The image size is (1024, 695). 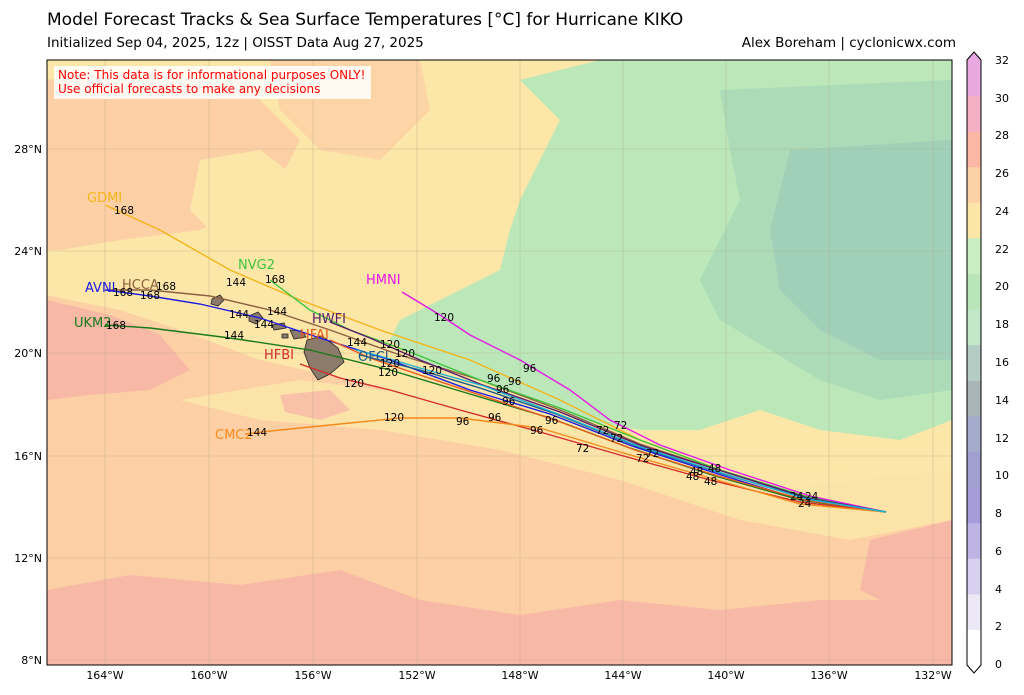 I want to click on model-label-hfbi: HFBI, so click(x=279, y=355).